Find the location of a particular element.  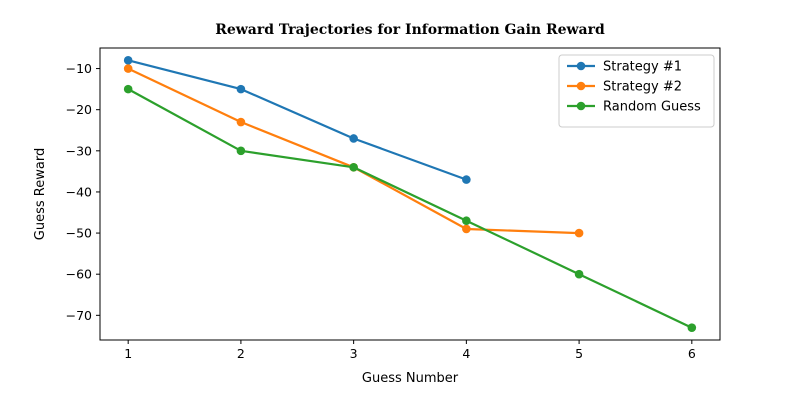

x-tick-label: 1 is located at coordinates (128, 353).